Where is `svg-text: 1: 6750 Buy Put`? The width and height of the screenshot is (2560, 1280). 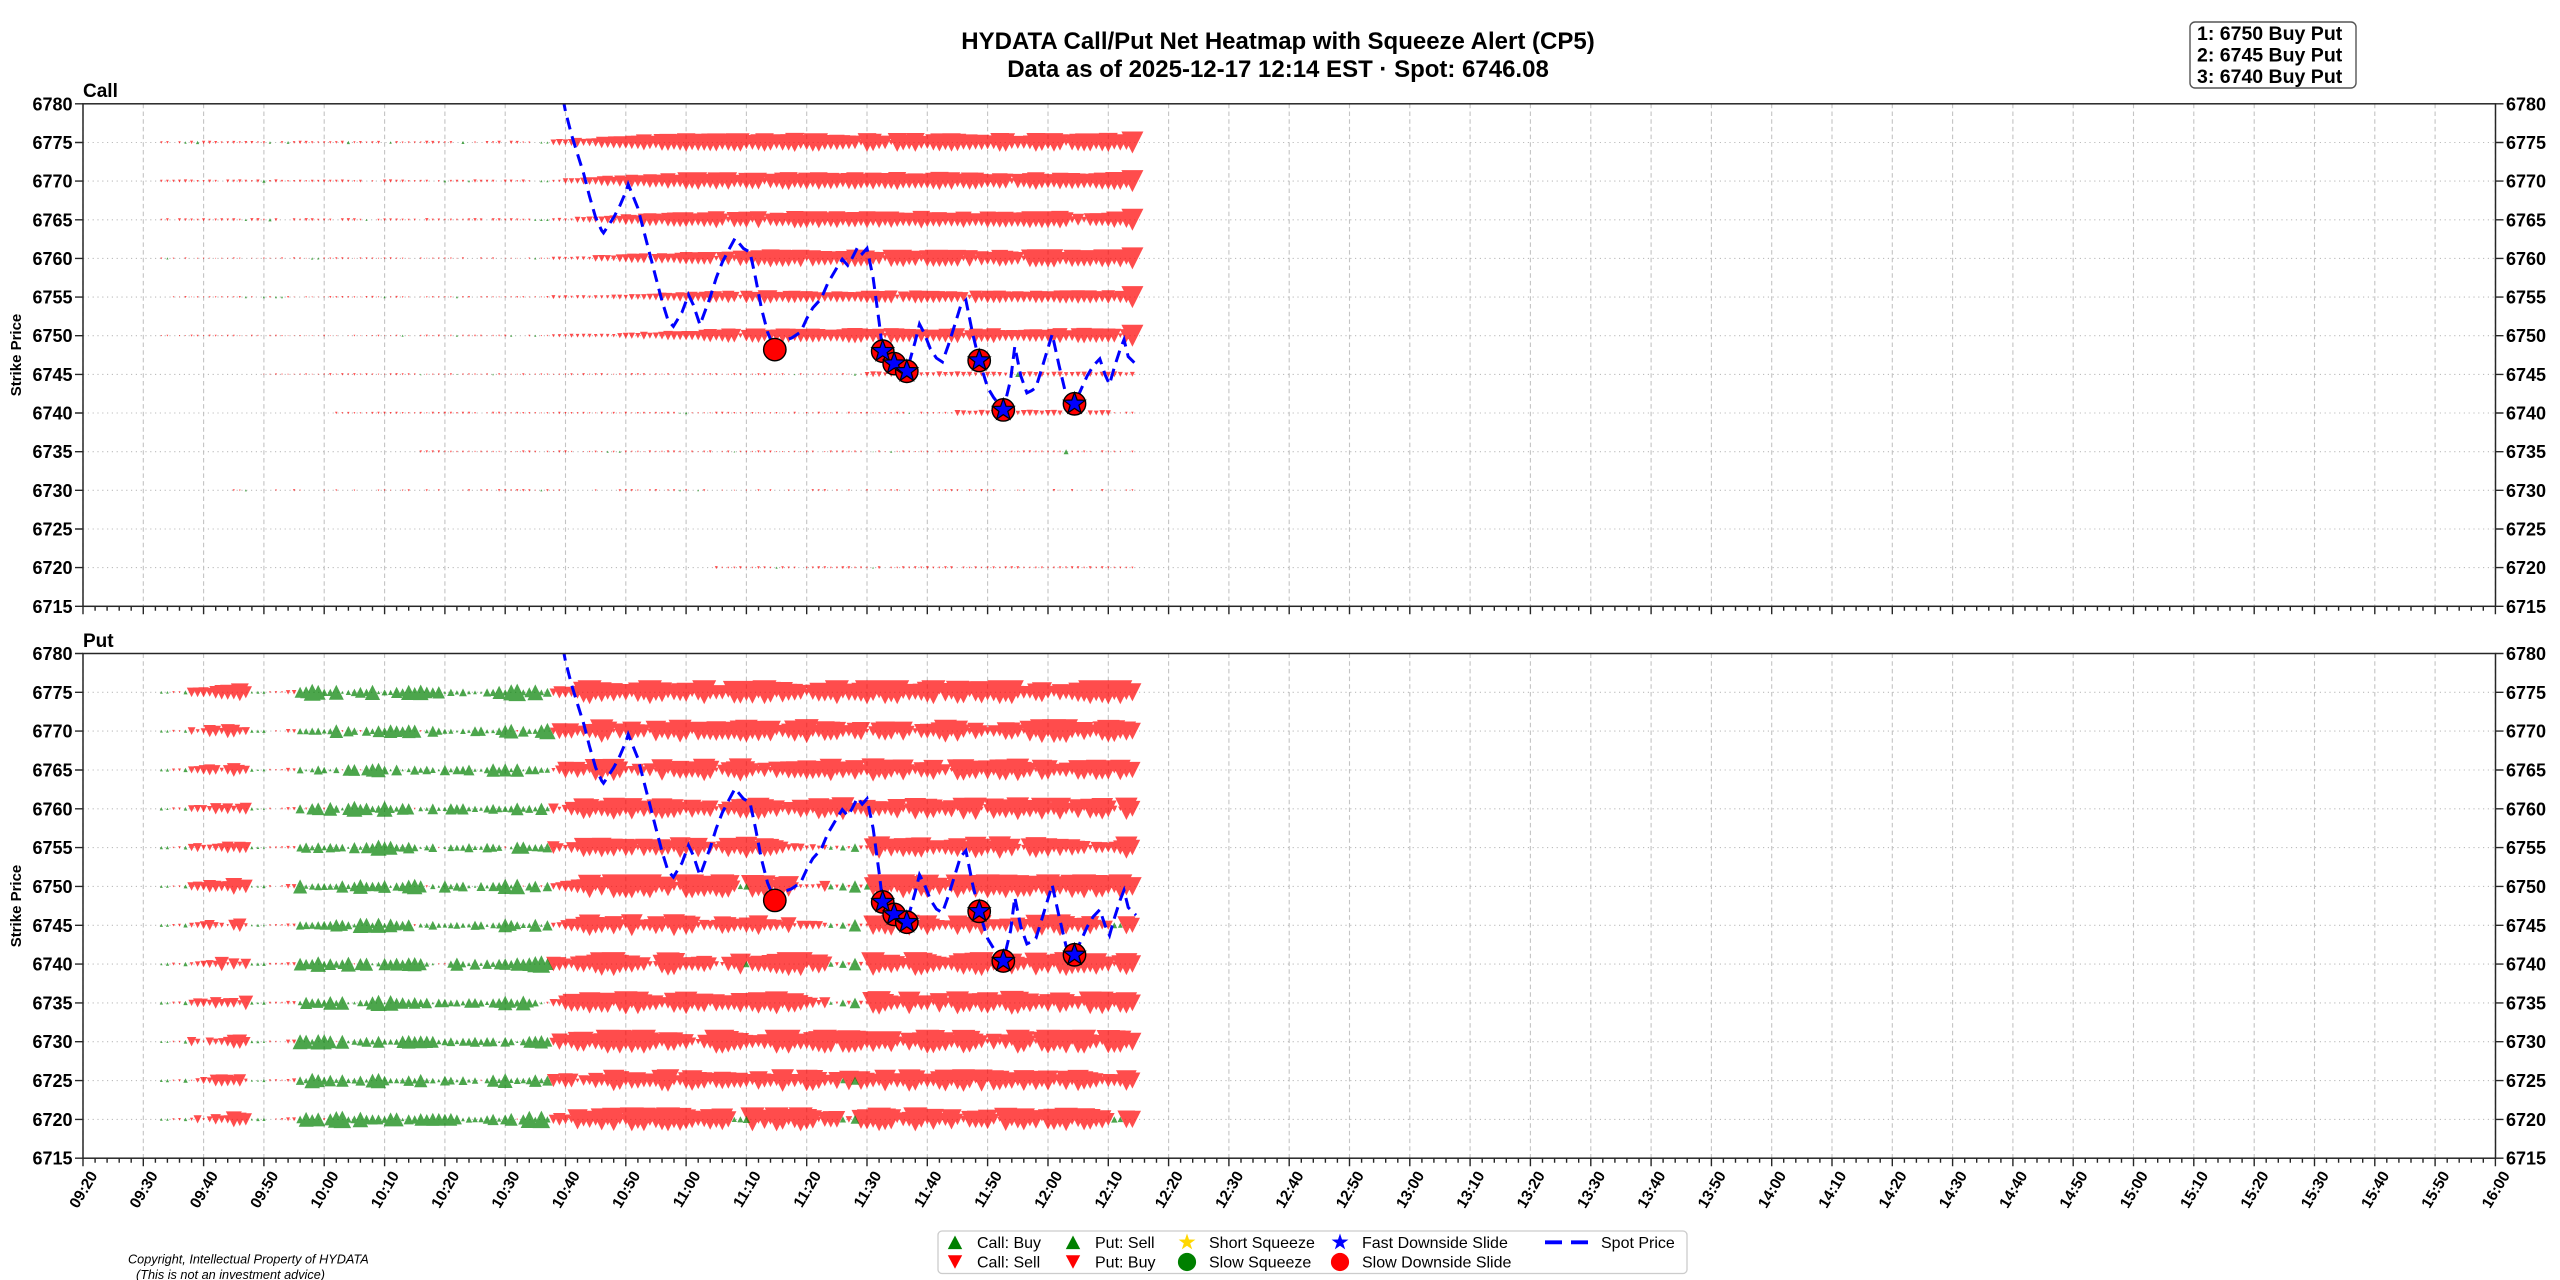
svg-text: 1: 6750 Buy Put is located at coordinates (2270, 34).